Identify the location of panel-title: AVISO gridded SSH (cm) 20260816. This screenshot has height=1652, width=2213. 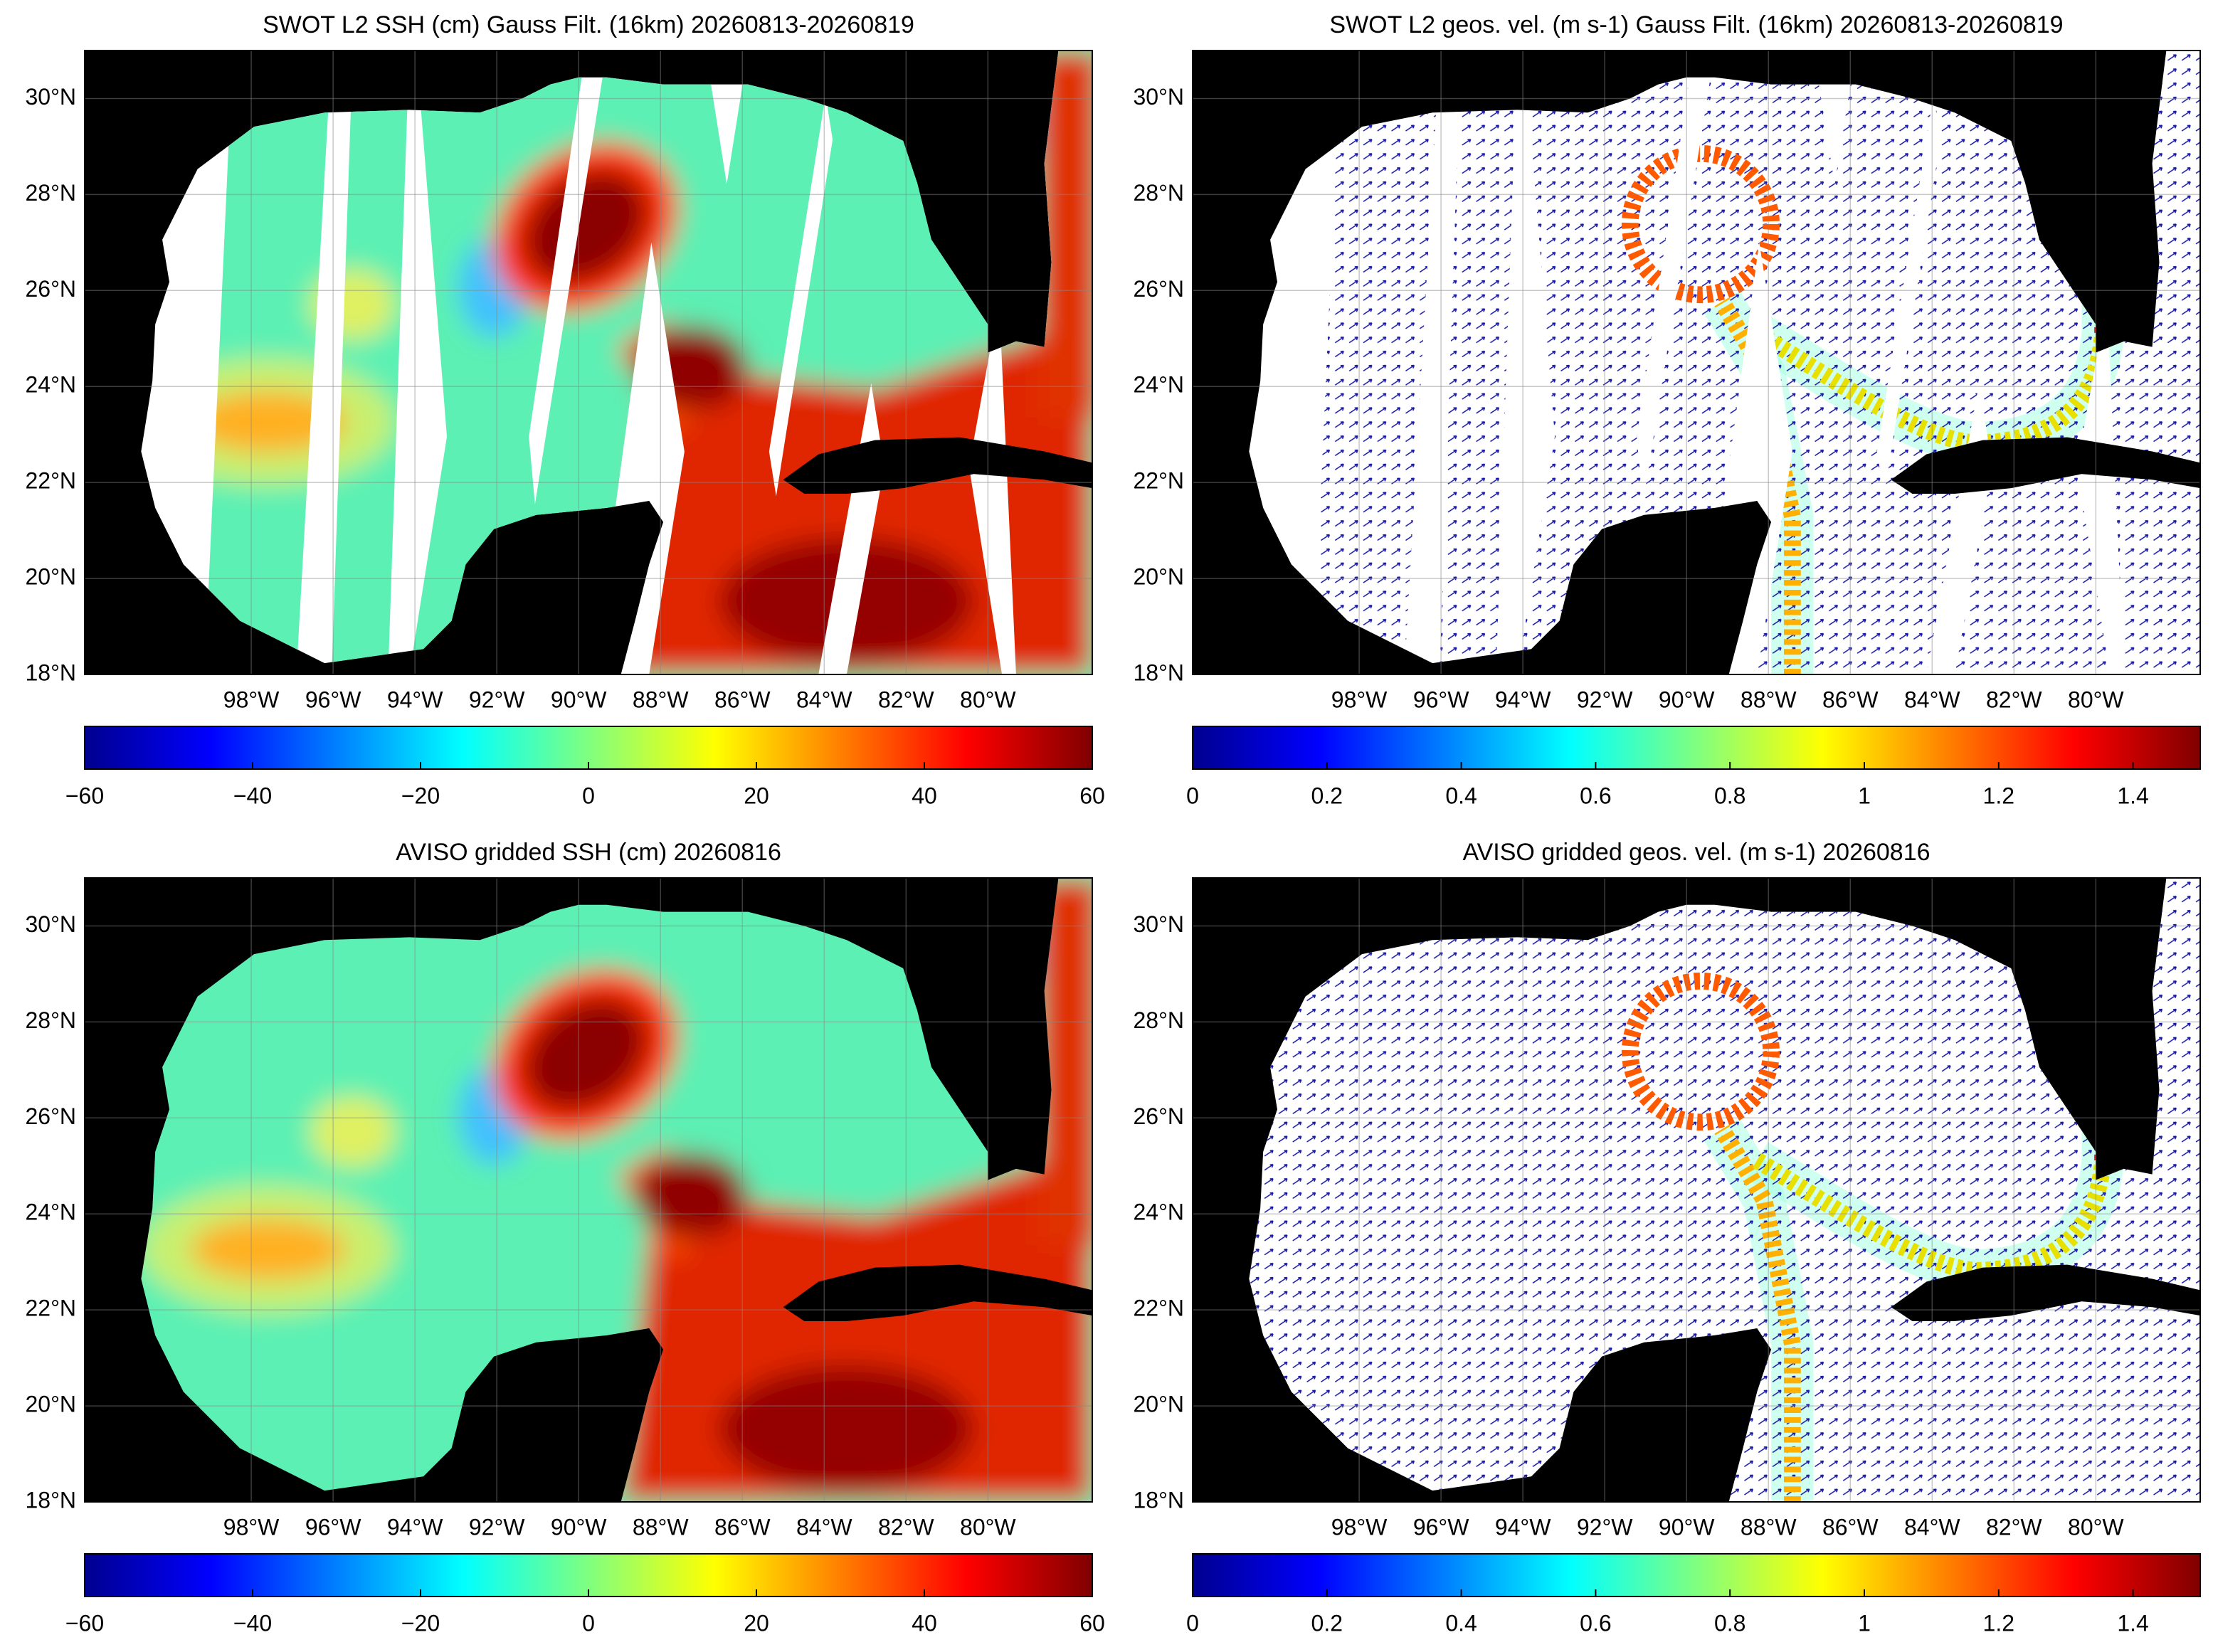
(588, 852).